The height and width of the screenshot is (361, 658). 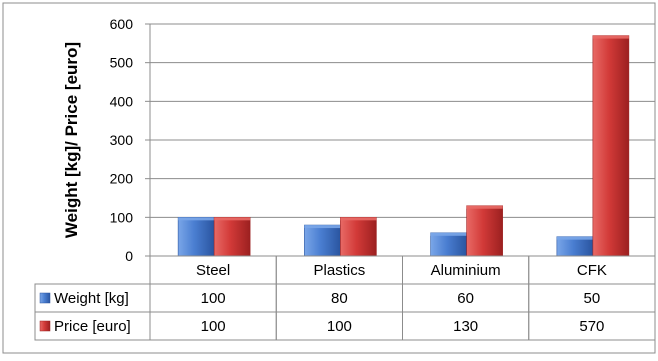 I want to click on bar-price-plastics, so click(x=358, y=237).